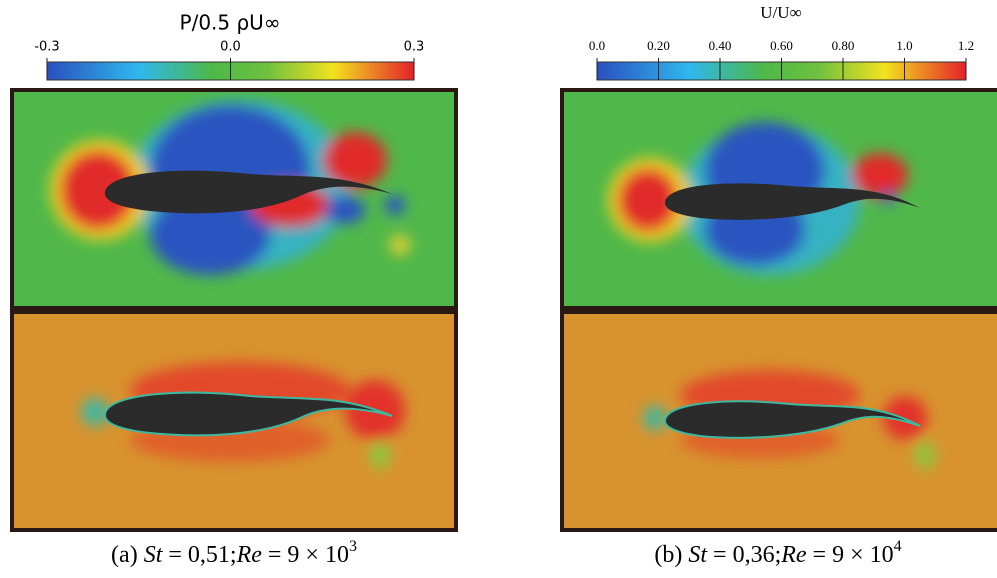 This screenshot has height=578, width=997. I want to click on caption-exponent: 4, so click(898, 546).